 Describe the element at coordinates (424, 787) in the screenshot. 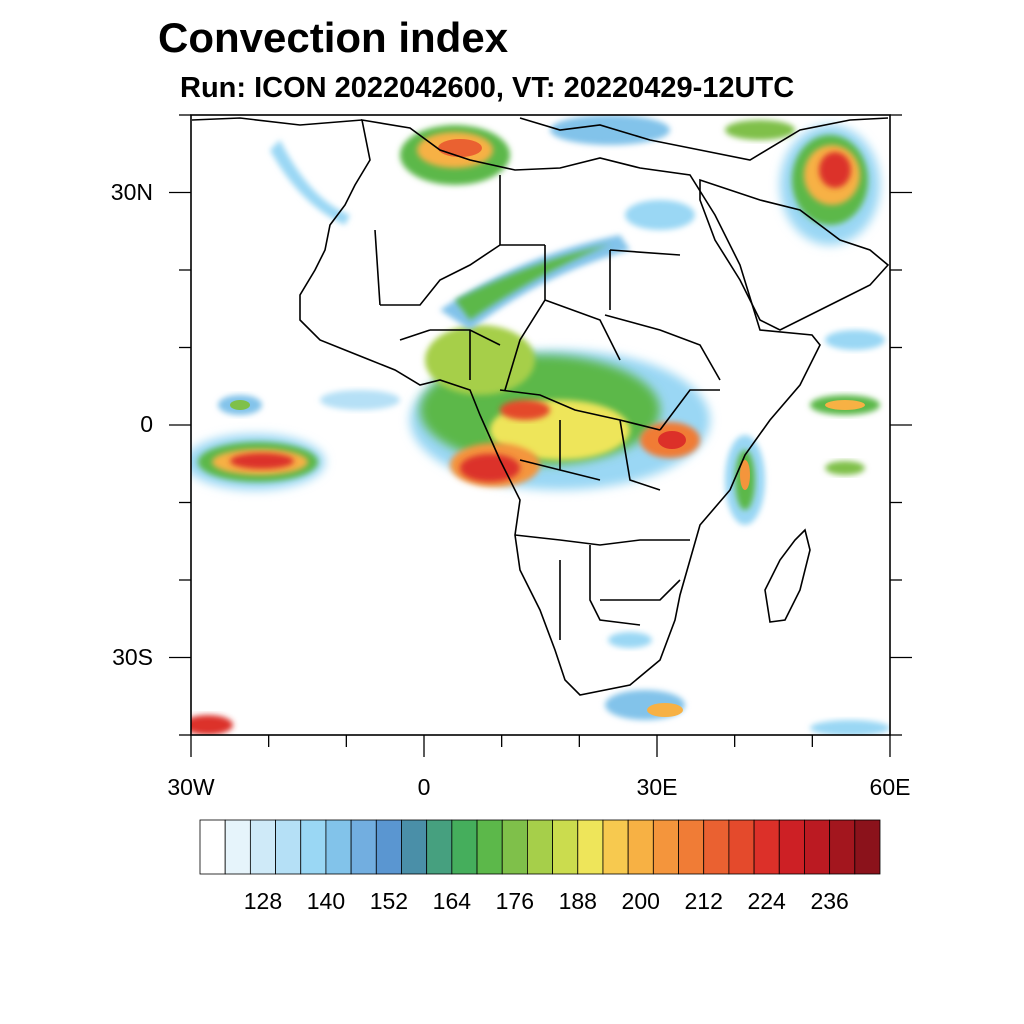

I see `lon-label: 0` at that location.